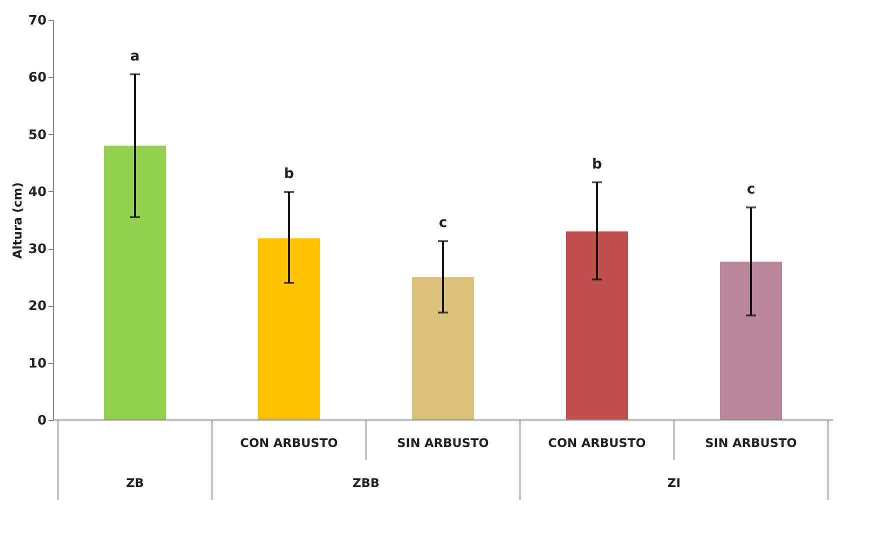 The height and width of the screenshot is (556, 885). I want to click on text: ZBB, so click(366, 483).